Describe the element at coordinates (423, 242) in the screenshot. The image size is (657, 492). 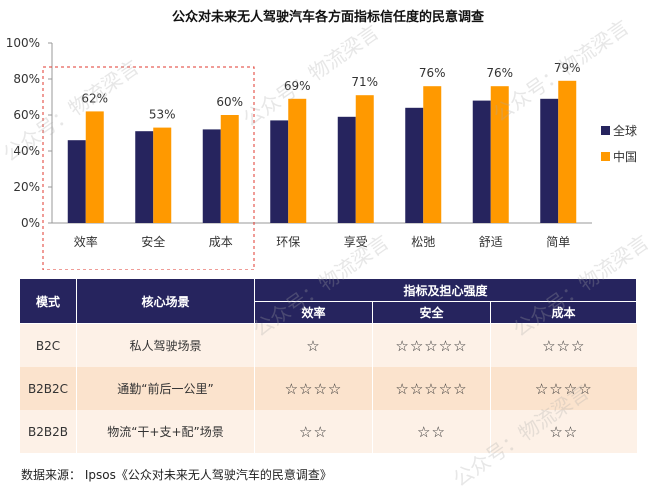
I see `x-tick-label: 松弛` at that location.